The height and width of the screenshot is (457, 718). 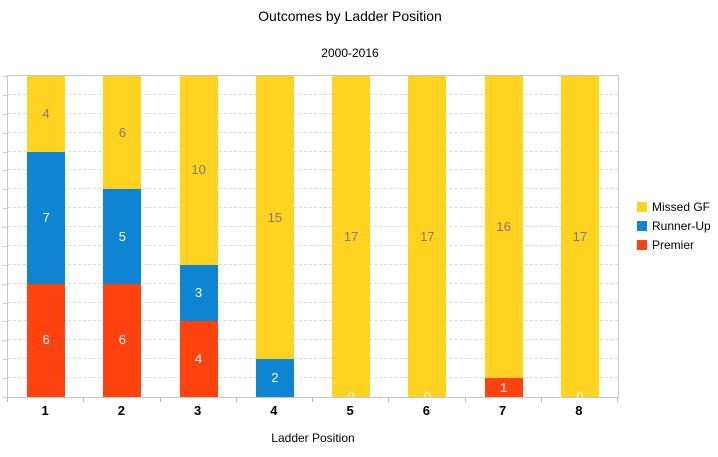 I want to click on bar-1-segment-missed-gf, so click(x=46, y=114).